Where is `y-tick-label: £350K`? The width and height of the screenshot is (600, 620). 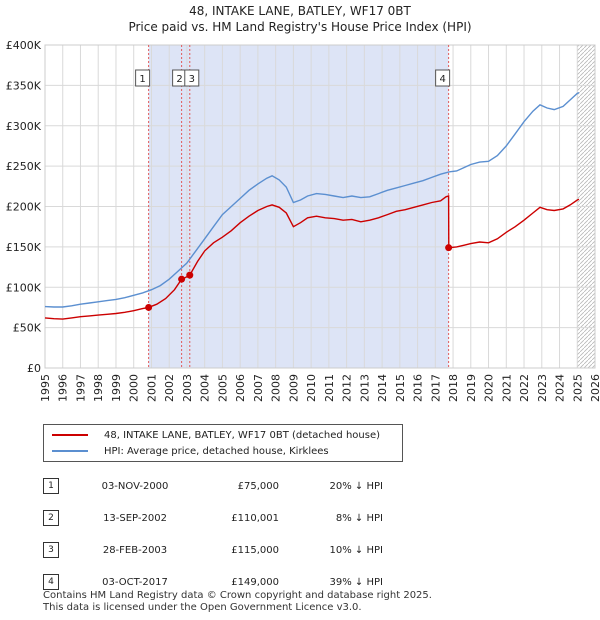
y-tick-label: £350K is located at coordinates (24, 85).